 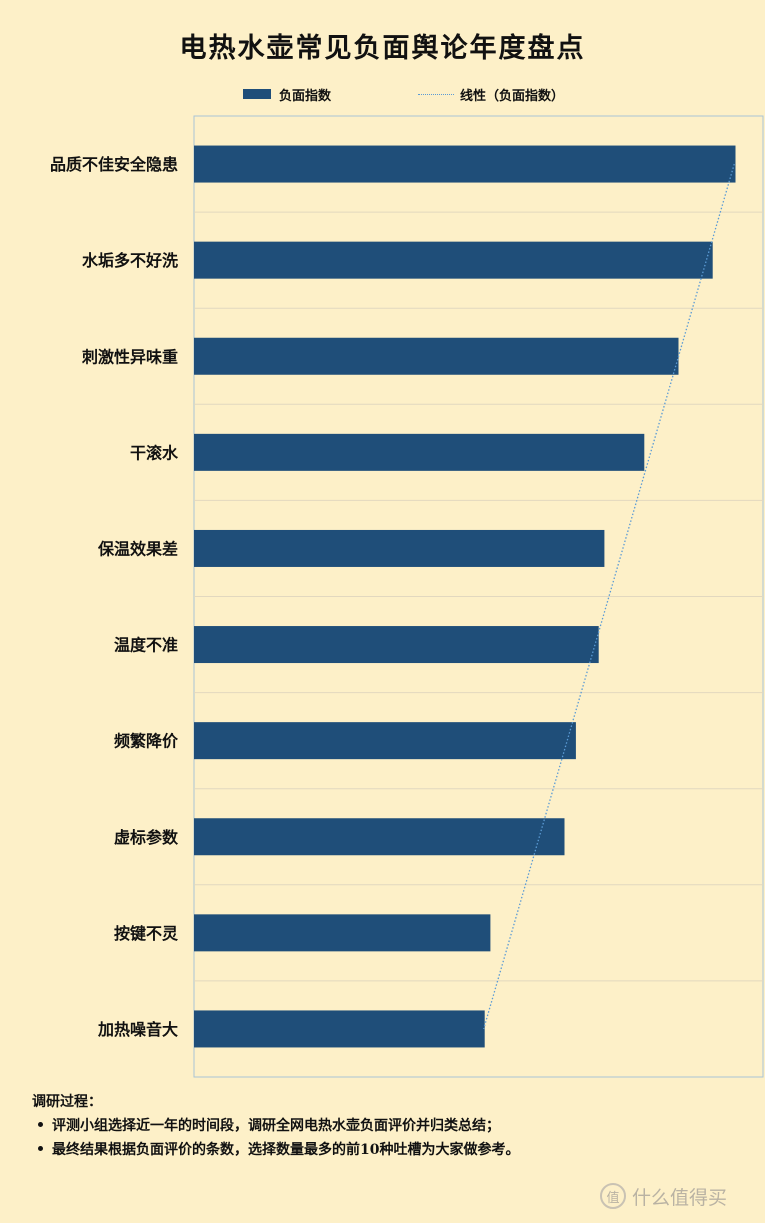 I want to click on category-label: 加热噪音大, so click(x=137, y=1029).